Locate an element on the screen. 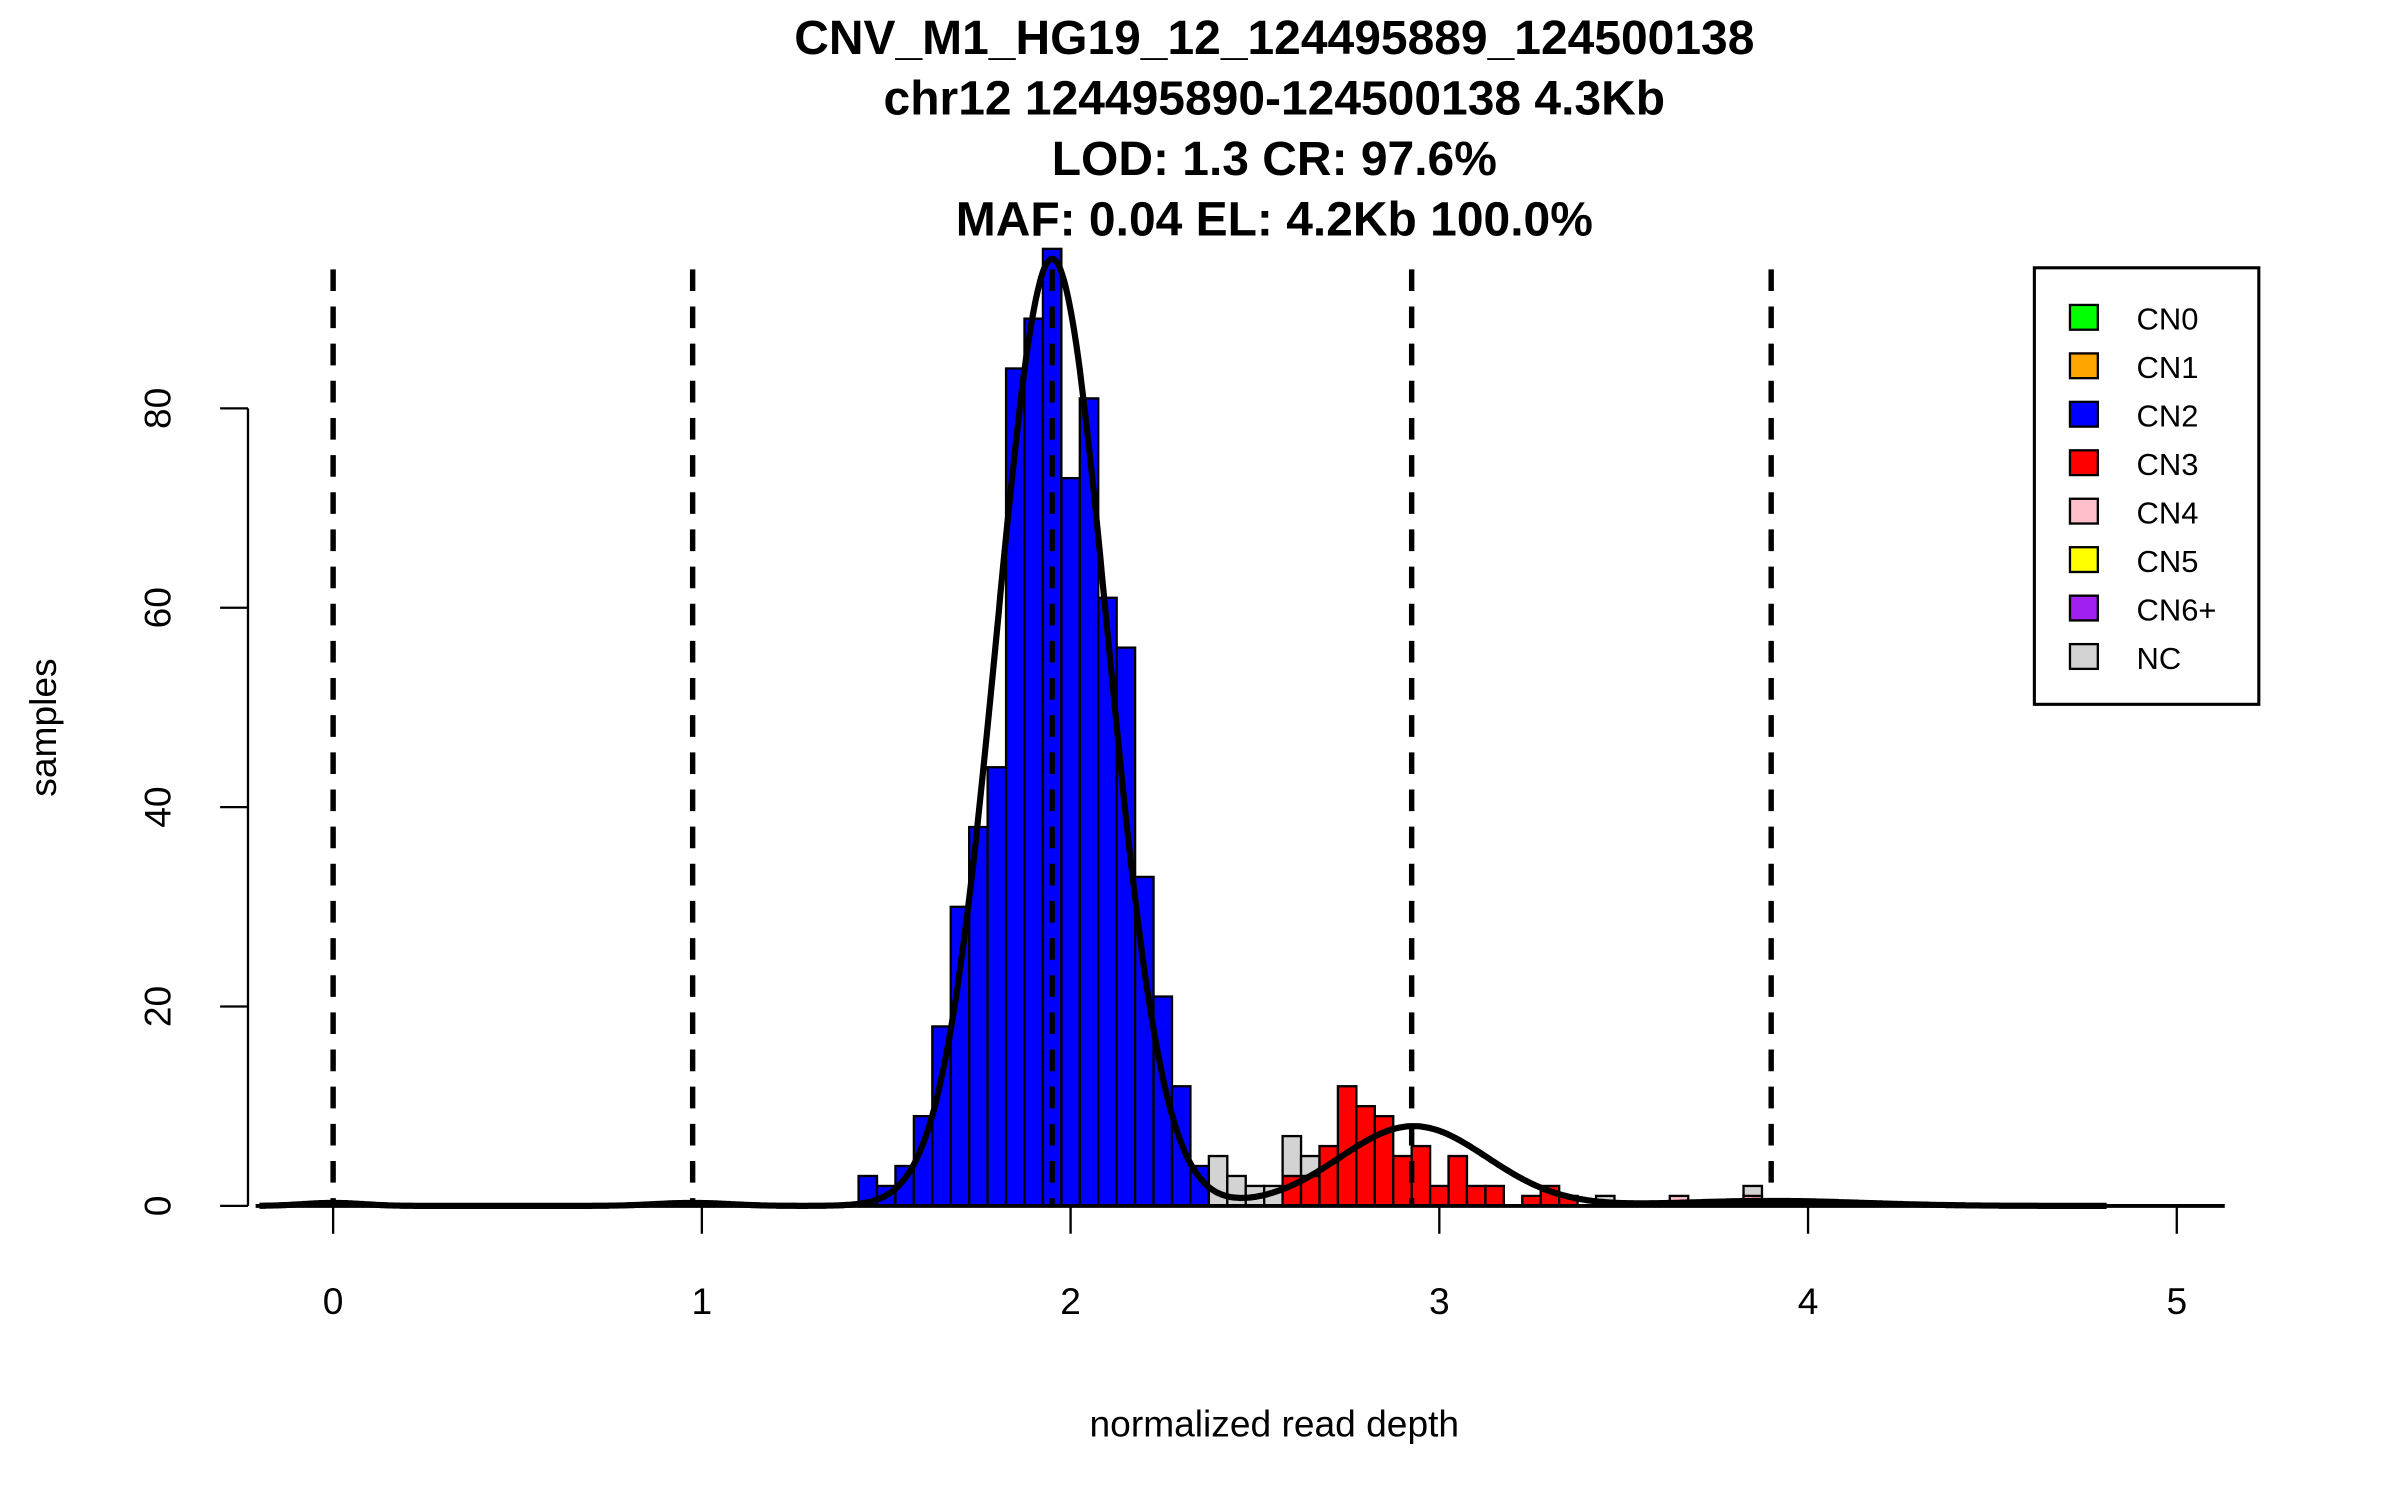 The width and height of the screenshot is (2400, 1500). legend-label: NC is located at coordinates (2159, 658).